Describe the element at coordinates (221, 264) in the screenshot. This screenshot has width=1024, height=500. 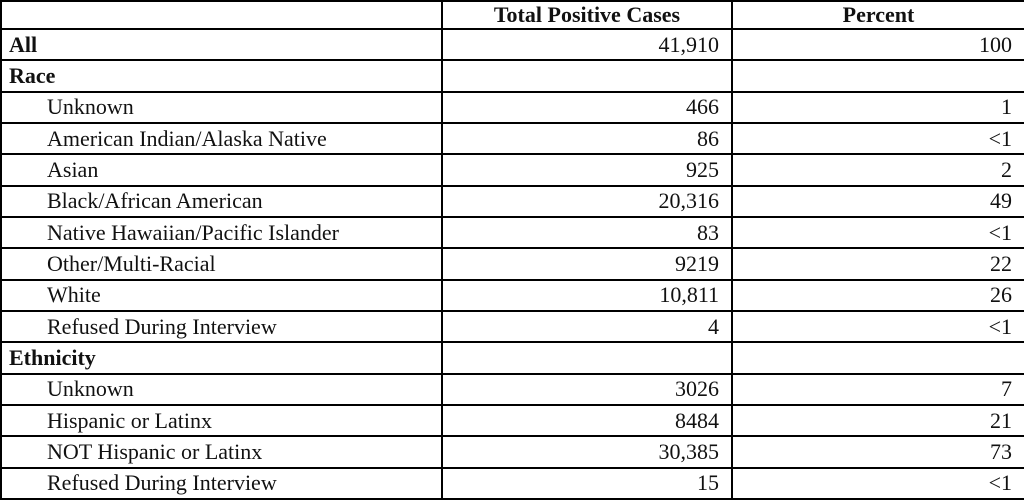
I see `row-label-cell: Other/Multi-Racial` at that location.